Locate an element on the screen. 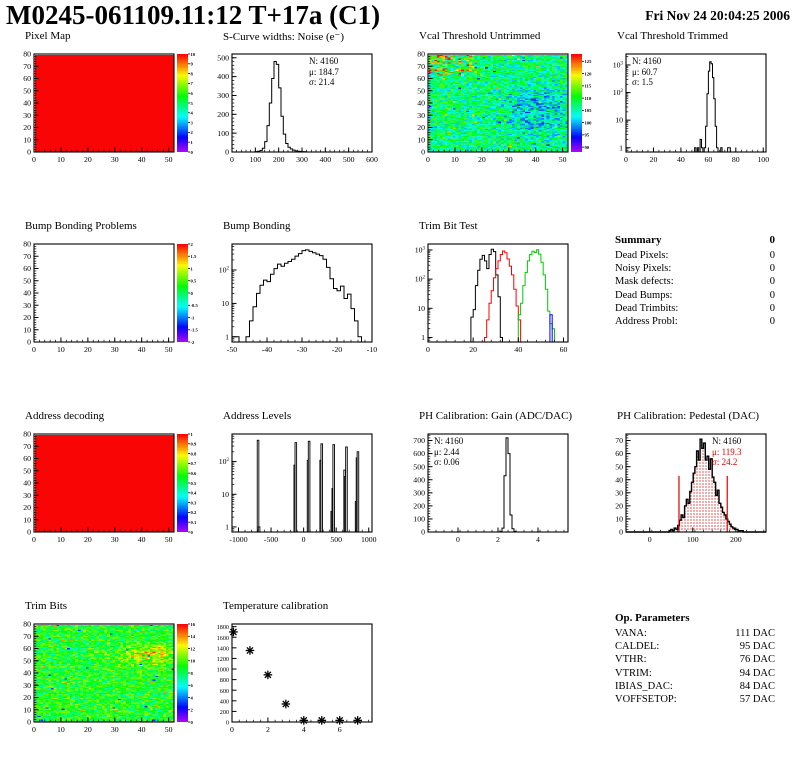 This screenshot has height=772, width=796. svg-text: 8 is located at coordinates (192, 673).